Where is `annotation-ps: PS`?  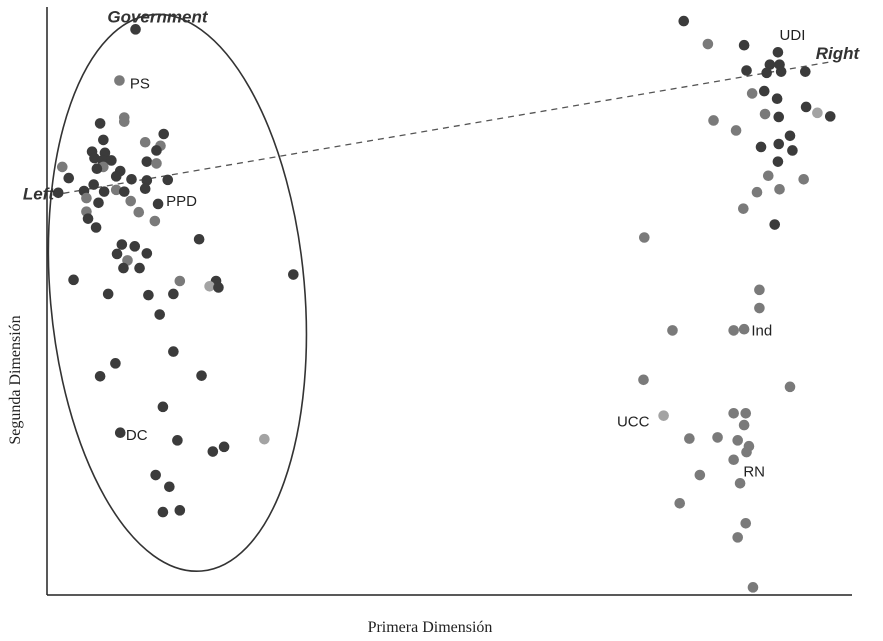 annotation-ps: PS is located at coordinates (140, 83).